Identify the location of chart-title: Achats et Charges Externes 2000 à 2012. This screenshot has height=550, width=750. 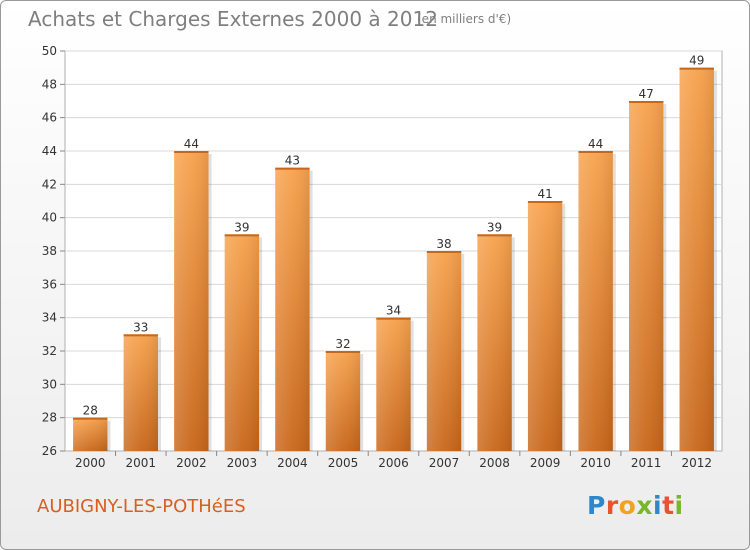
(233, 19).